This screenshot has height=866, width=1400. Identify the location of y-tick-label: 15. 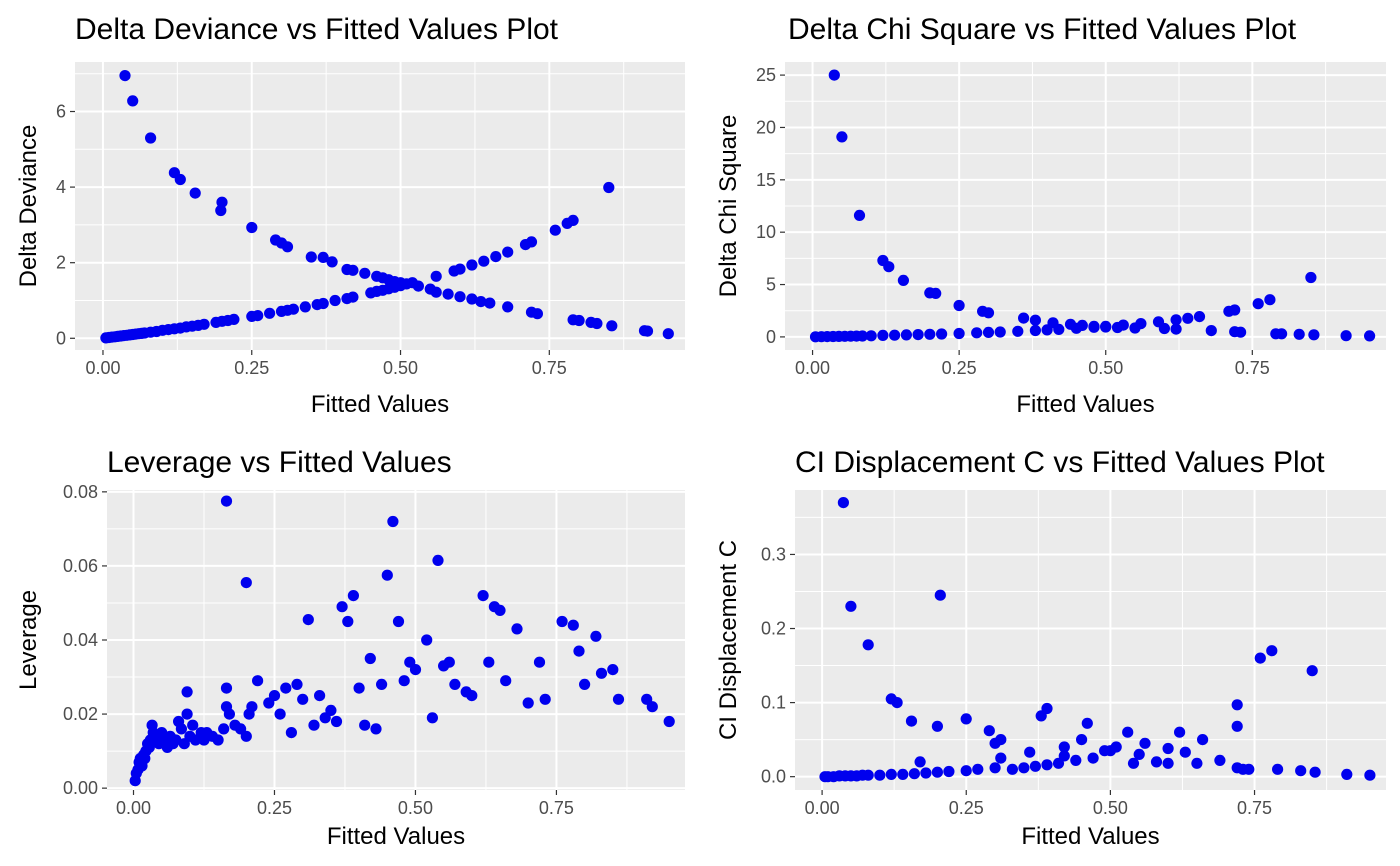
(766, 180).